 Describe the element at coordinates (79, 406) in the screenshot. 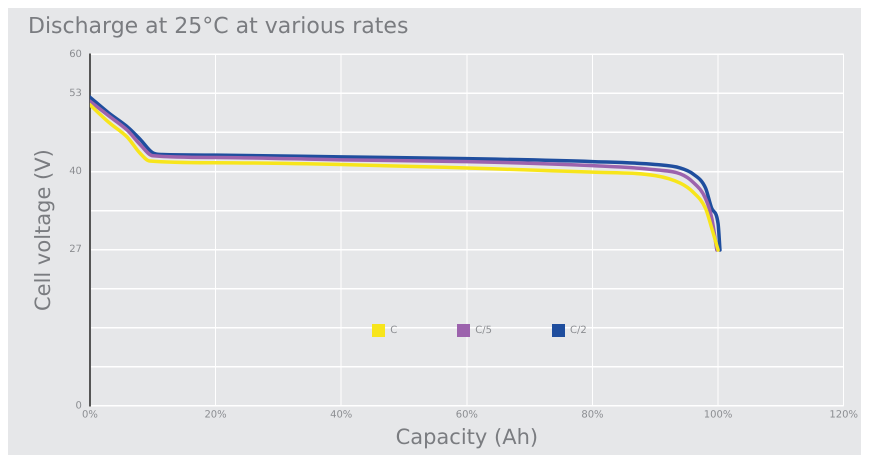

I see `y-tick-label: 0` at that location.